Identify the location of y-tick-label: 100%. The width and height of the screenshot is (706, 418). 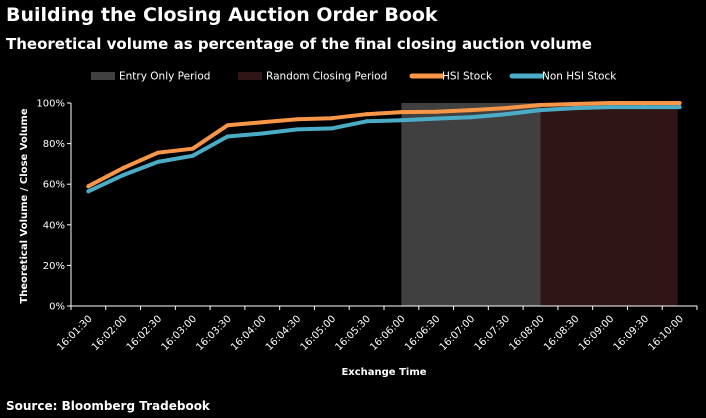
(50, 104).